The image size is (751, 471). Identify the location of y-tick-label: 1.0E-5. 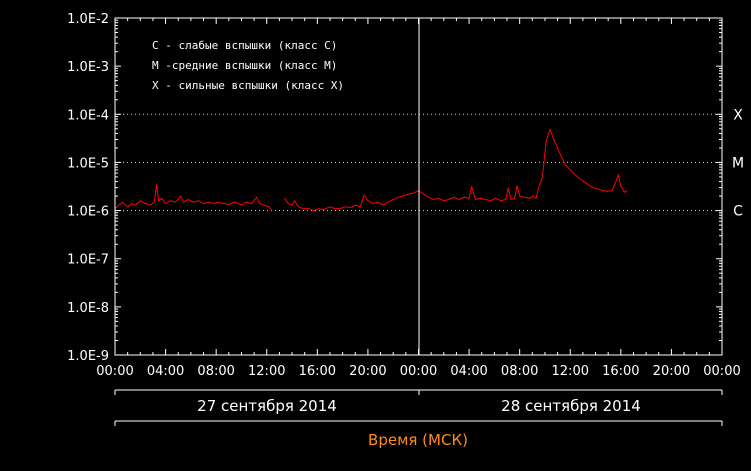
(88, 163).